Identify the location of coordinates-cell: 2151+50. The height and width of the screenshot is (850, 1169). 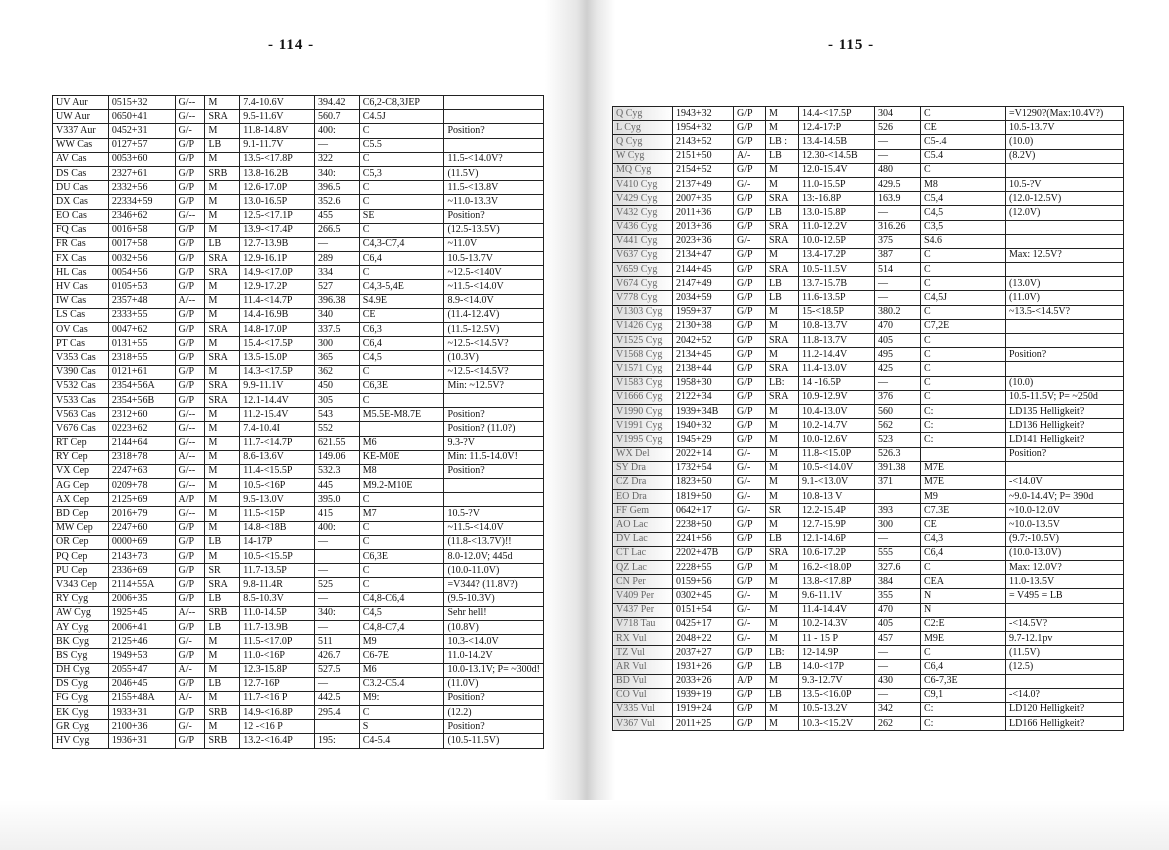
(703, 156).